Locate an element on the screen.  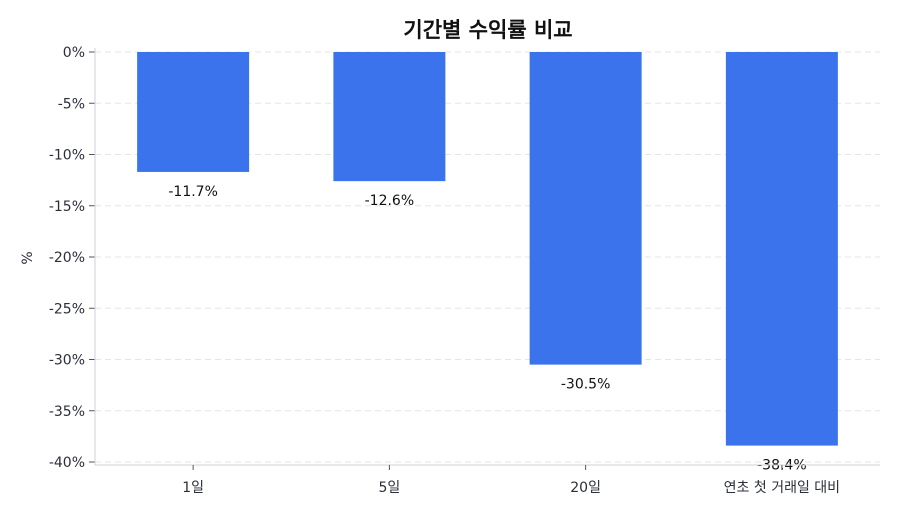
y-axis-label: % is located at coordinates (28, 257).